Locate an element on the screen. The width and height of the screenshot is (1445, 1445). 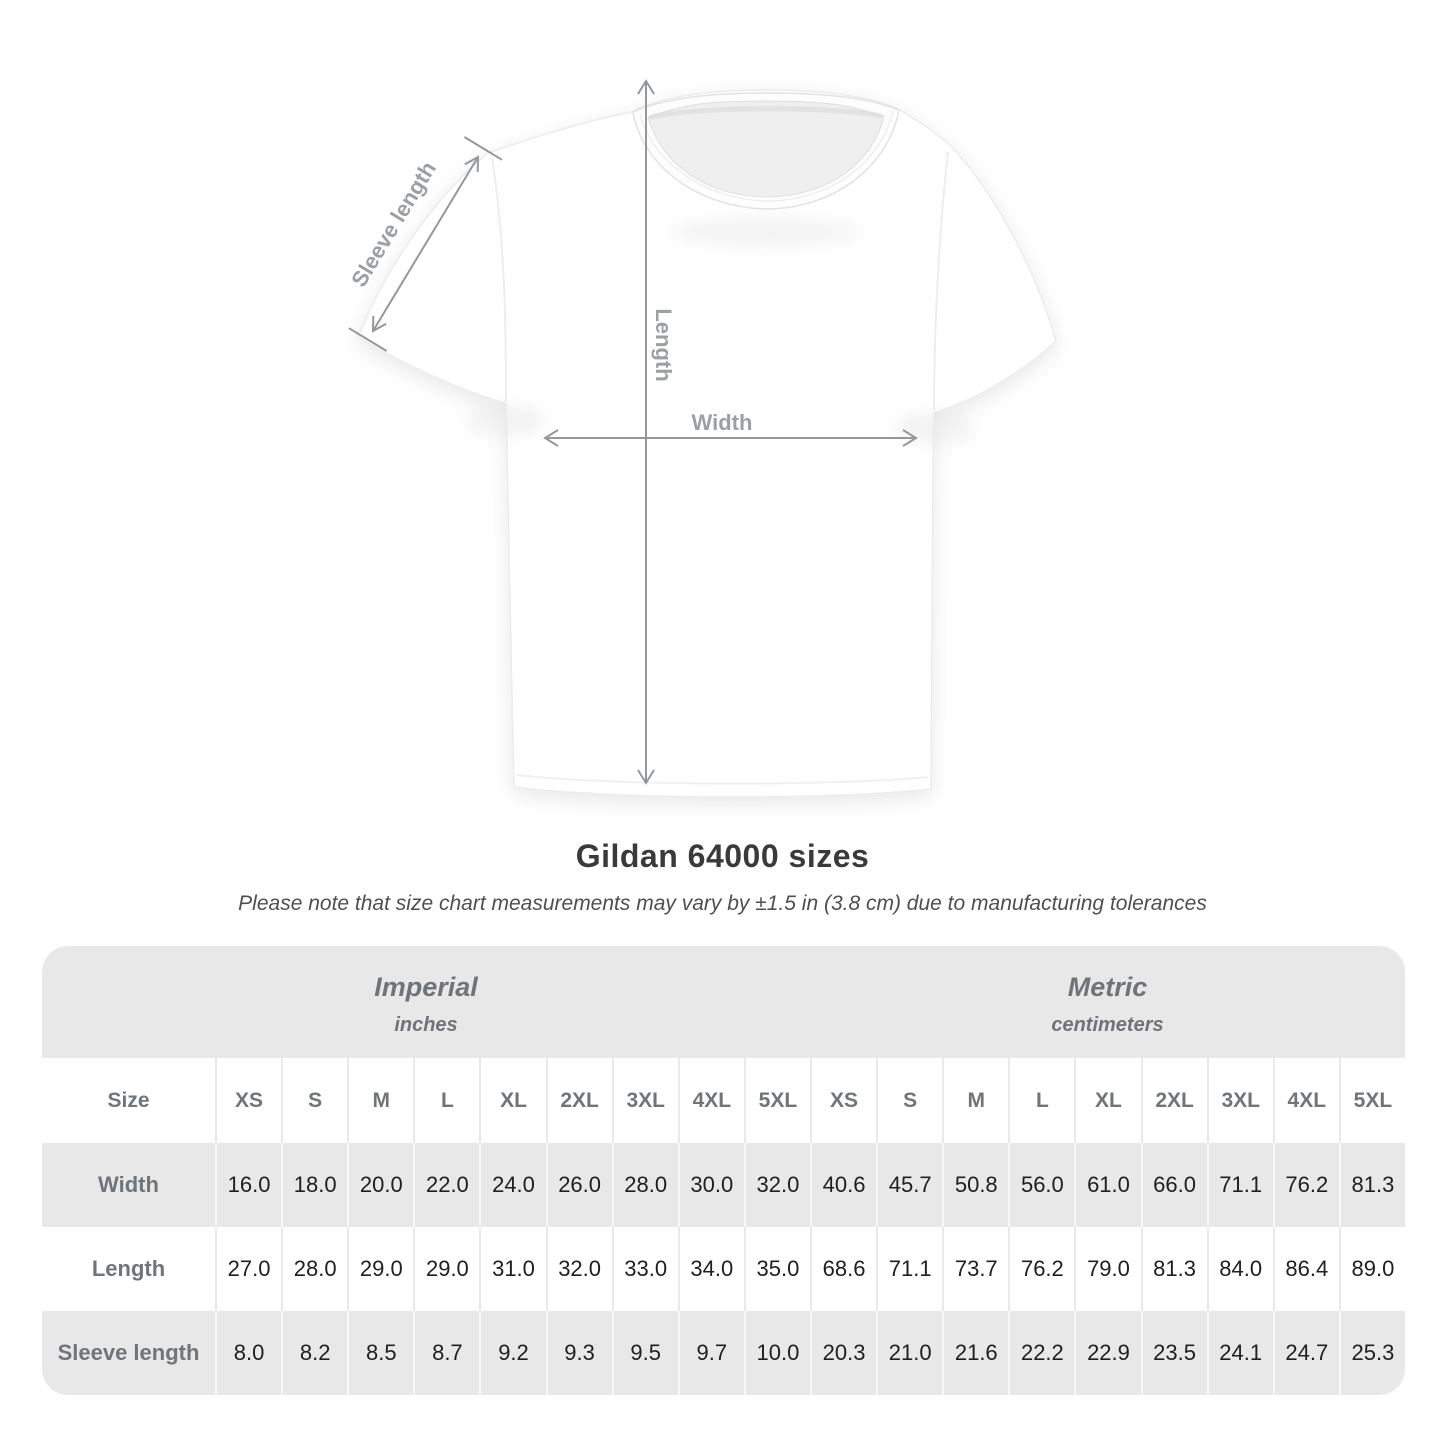
value-cell: 8.7 is located at coordinates (446, 1353).